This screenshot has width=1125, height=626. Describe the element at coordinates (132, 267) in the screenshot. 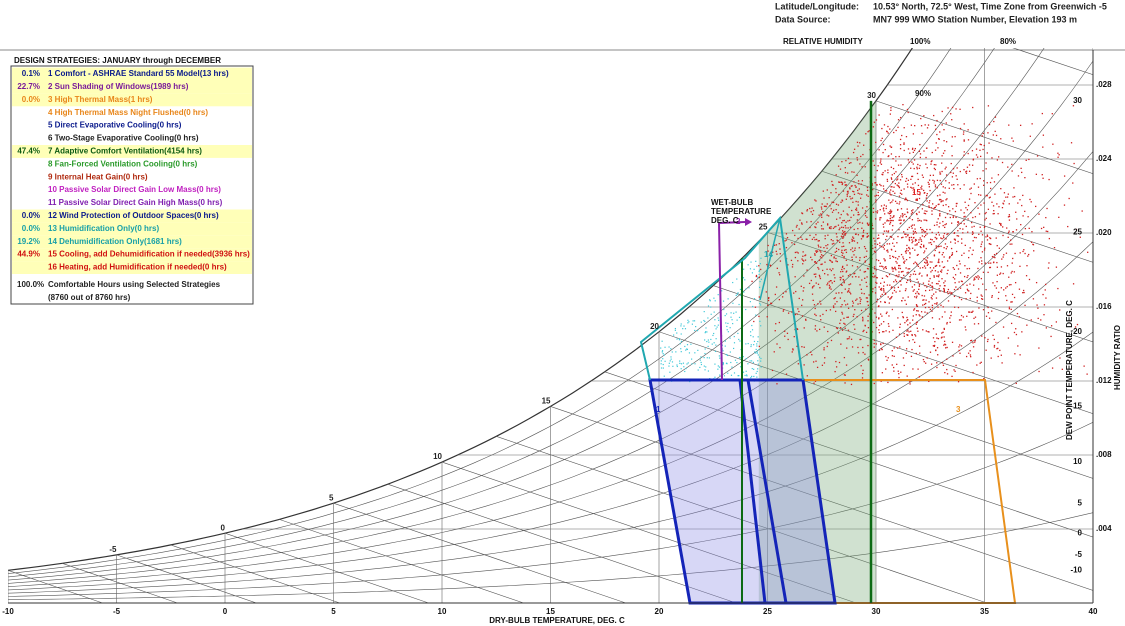

I see `strategy-highlight` at that location.